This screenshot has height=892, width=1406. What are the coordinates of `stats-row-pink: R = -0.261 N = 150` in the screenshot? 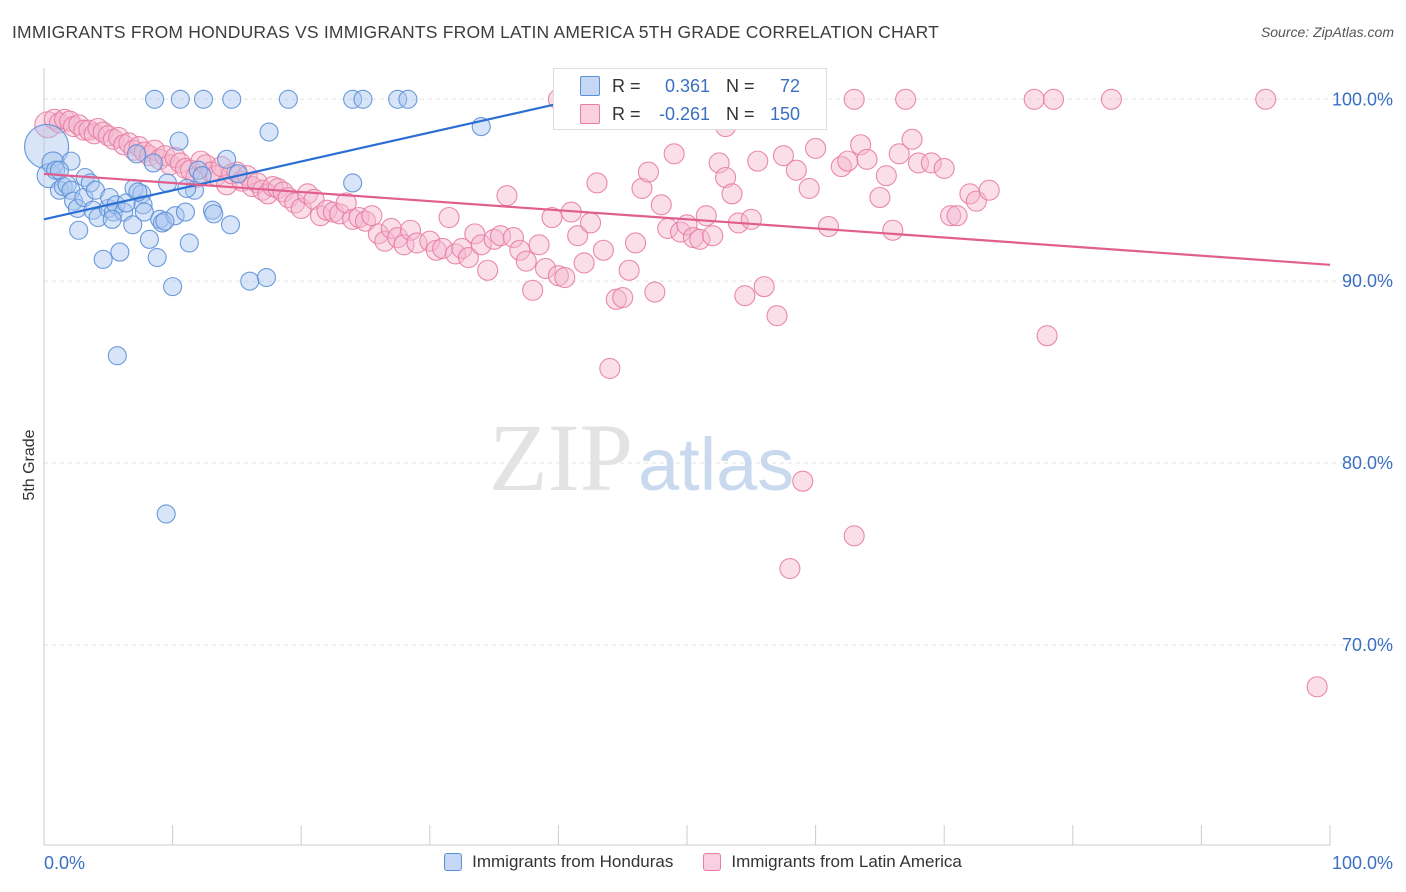 It's located at (690, 114).